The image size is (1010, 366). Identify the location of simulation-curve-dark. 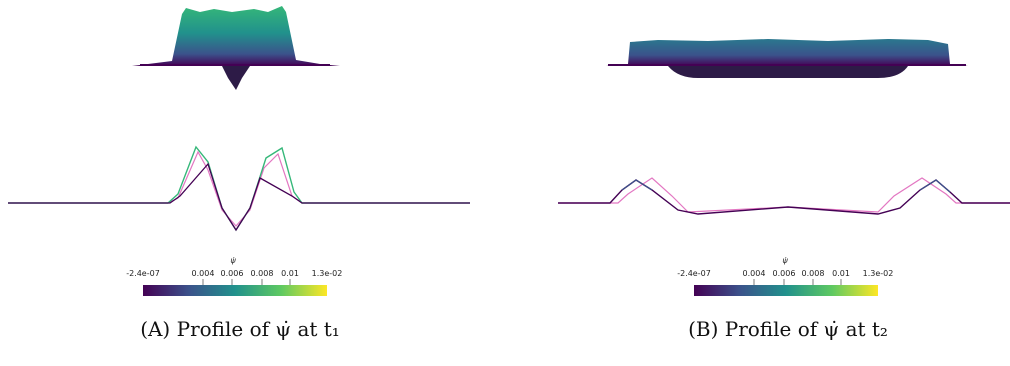
(239, 197).